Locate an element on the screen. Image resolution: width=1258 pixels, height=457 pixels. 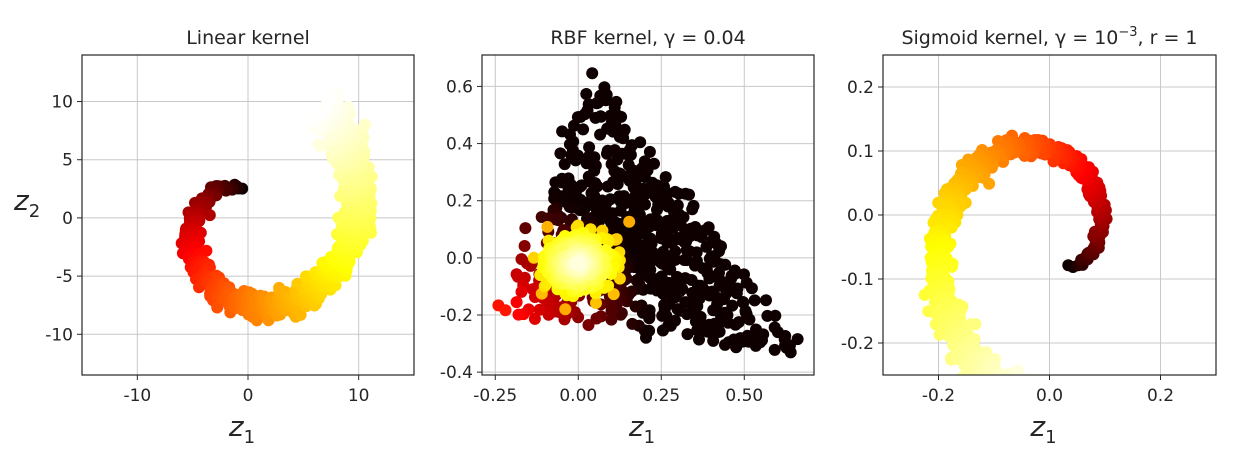
x-tick-label: 0.0 is located at coordinates (1049, 396).